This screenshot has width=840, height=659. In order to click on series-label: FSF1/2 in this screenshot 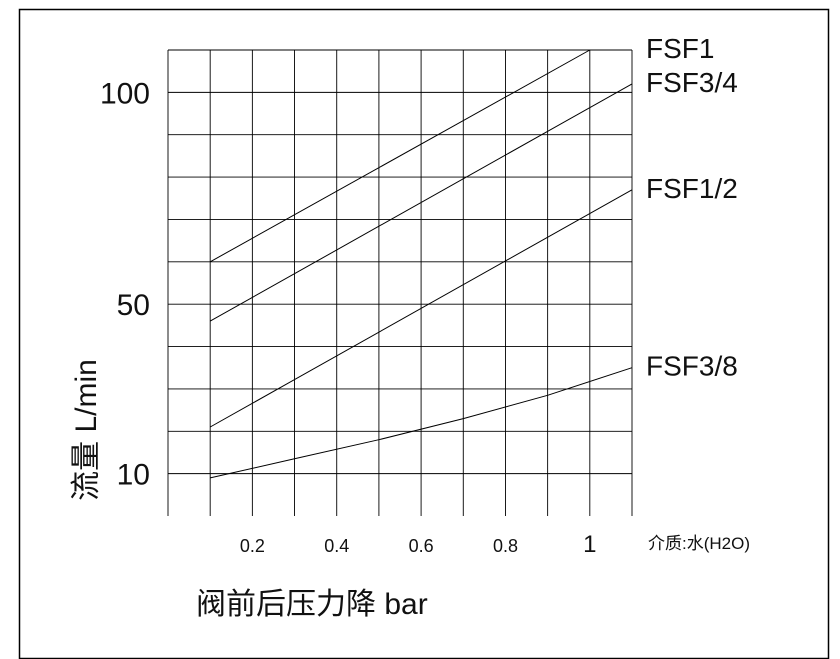, I will do `click(692, 188)`.